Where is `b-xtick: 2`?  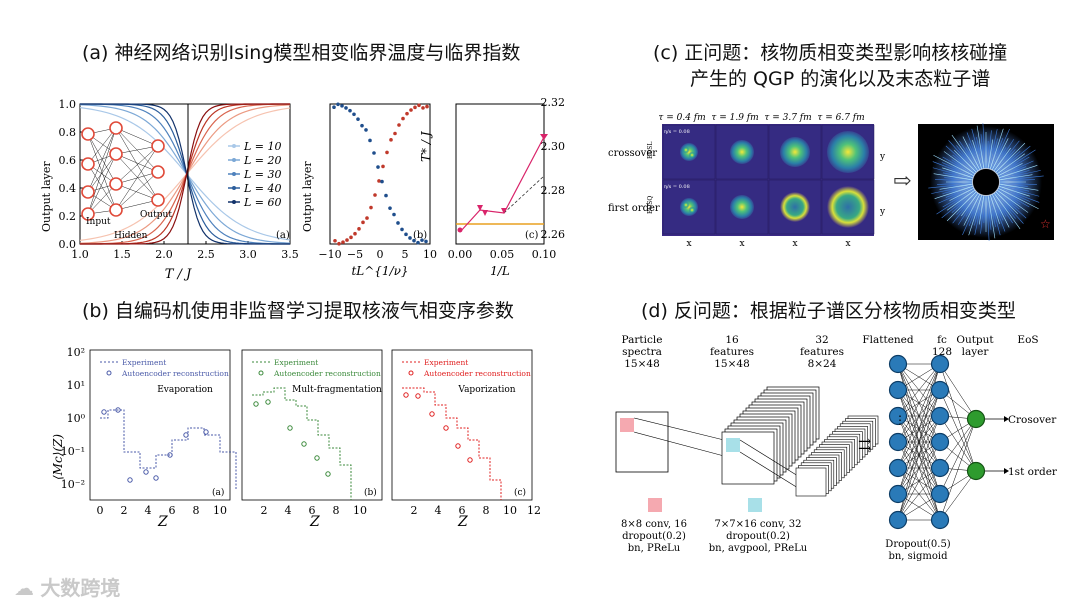 b-xtick: 2 is located at coordinates (124, 510).